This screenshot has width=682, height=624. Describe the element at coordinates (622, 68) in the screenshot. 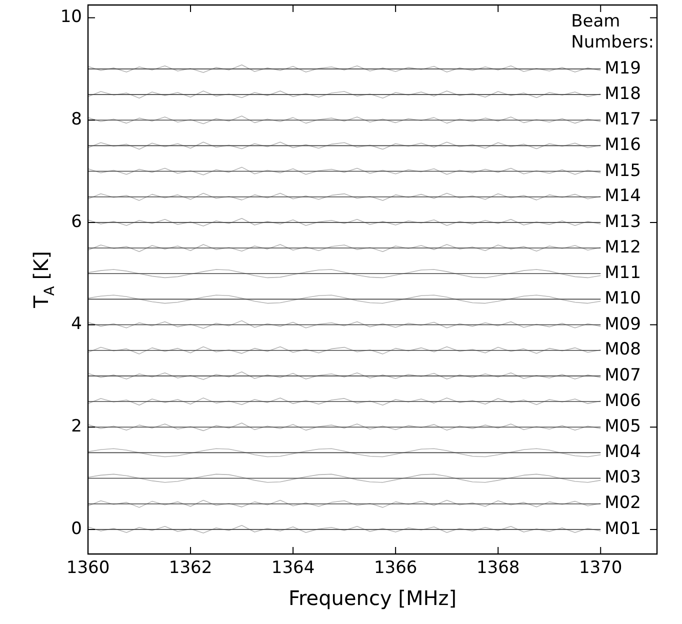

I see `series-label: M19` at that location.